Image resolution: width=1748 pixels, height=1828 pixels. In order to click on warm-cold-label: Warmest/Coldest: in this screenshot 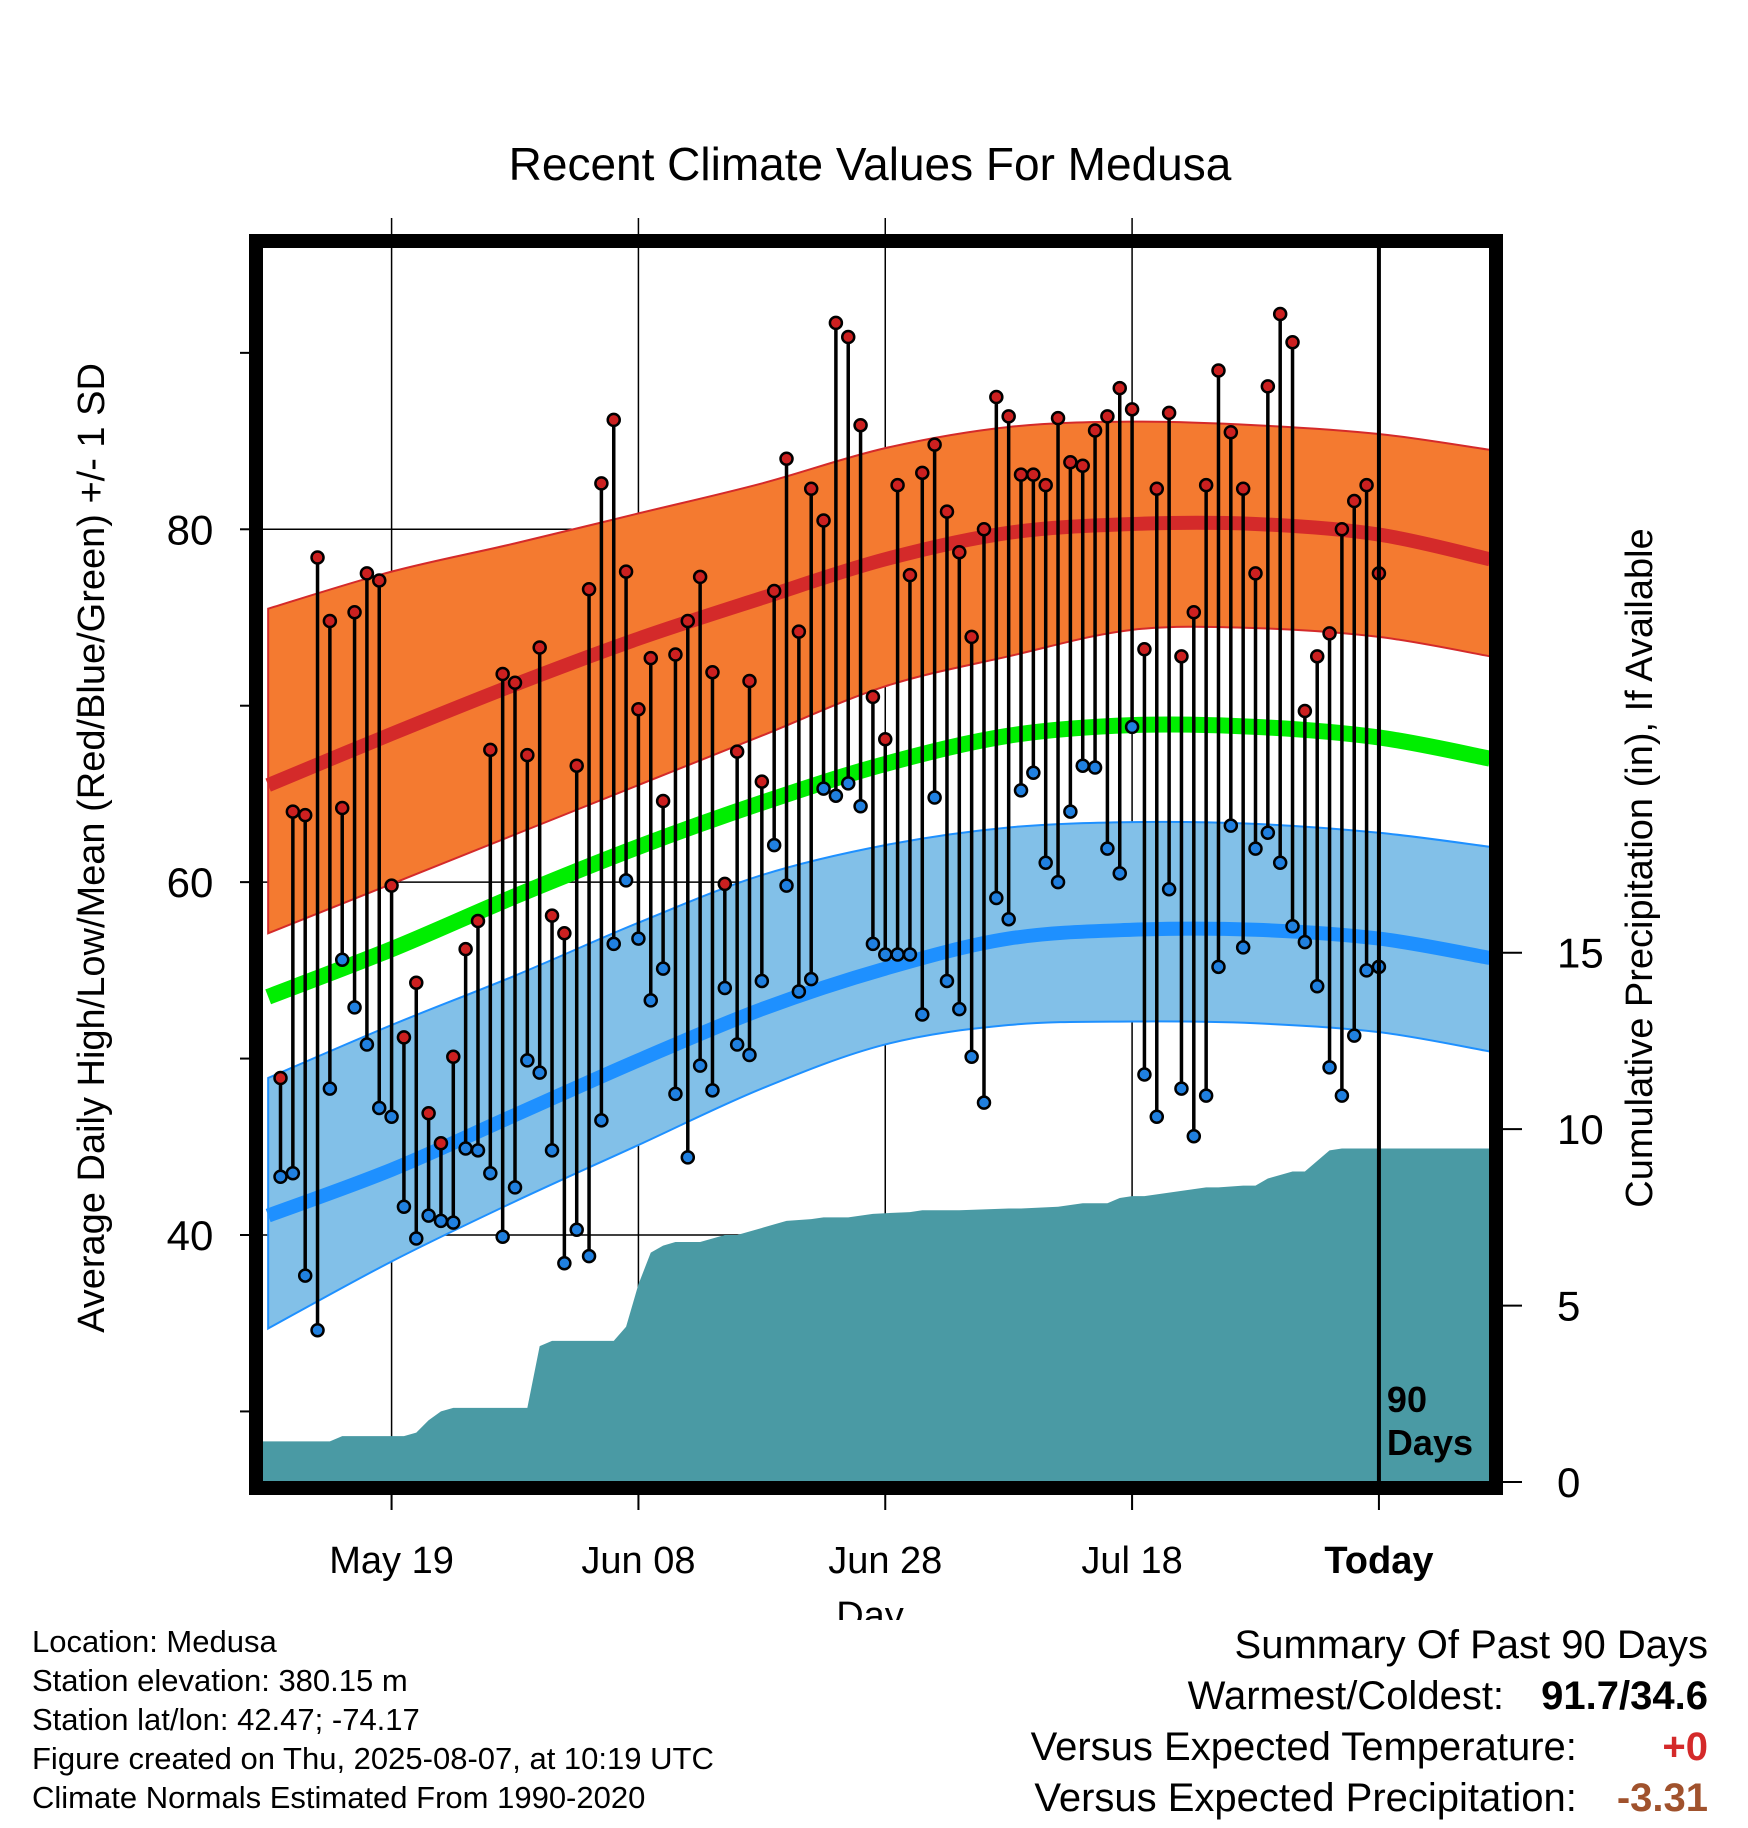, I will do `click(1346, 1696)`.